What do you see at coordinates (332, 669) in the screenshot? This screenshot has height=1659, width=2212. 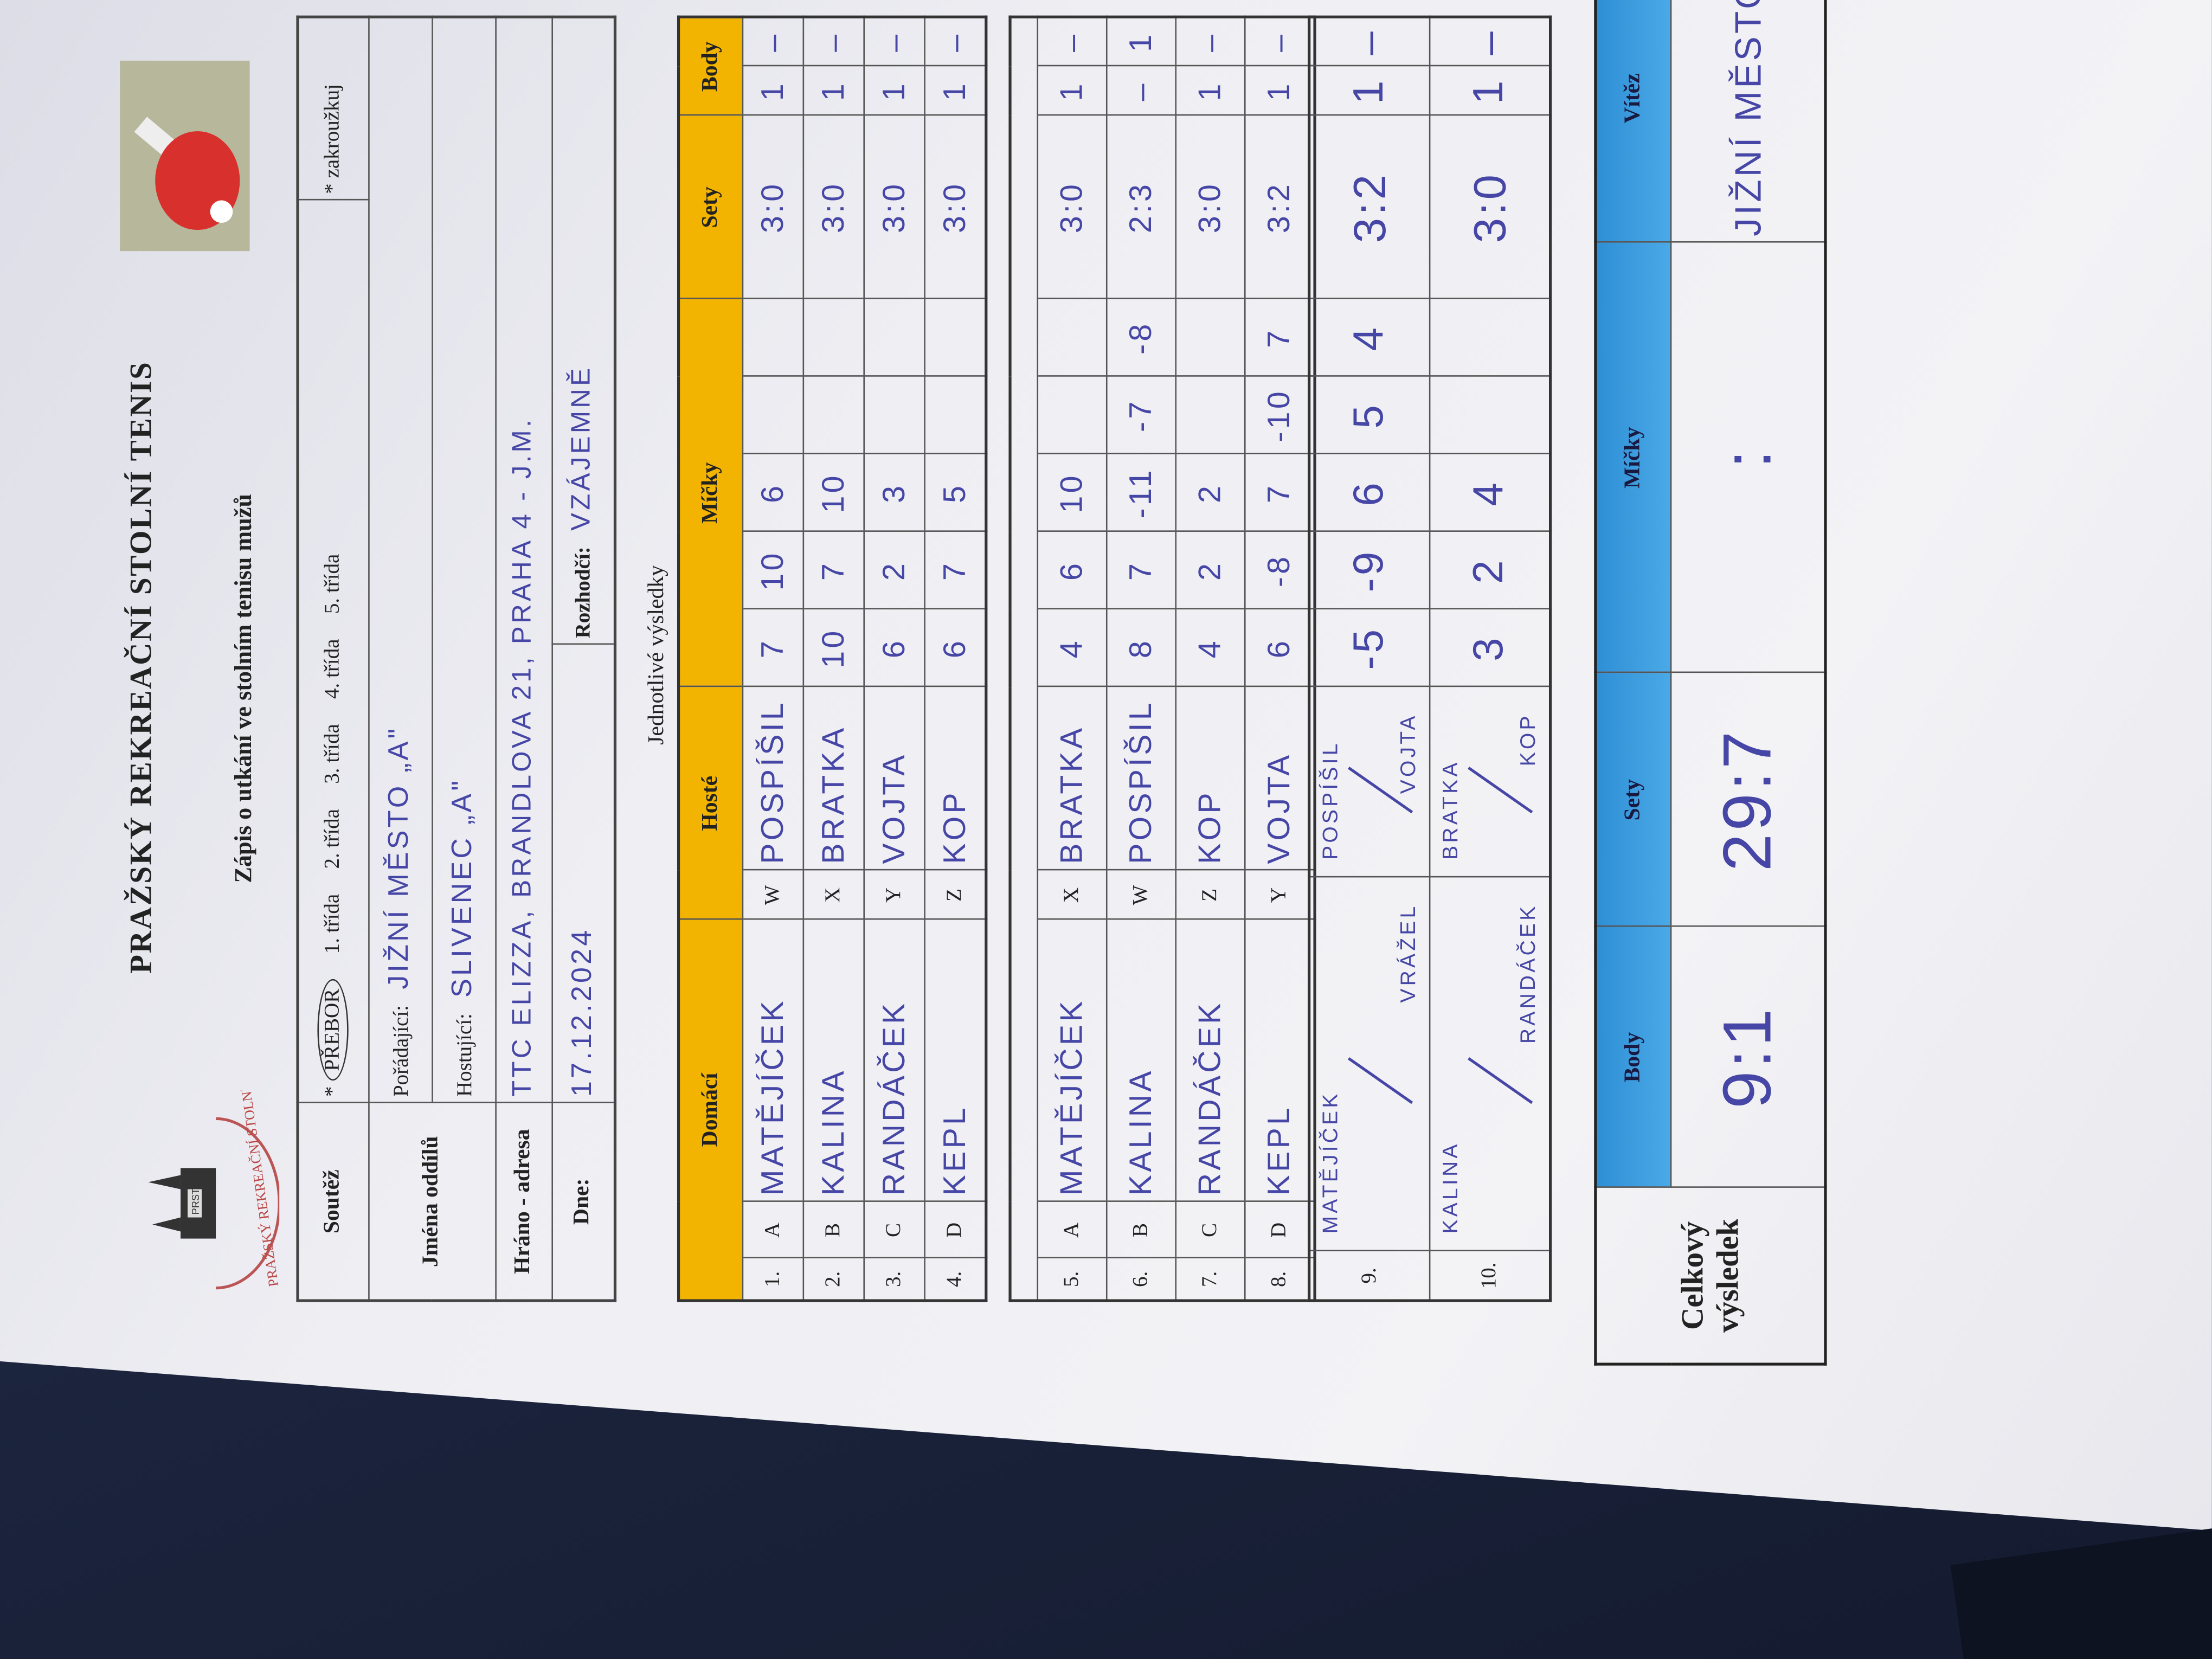 I see `class-option-4: 4. třída` at bounding box center [332, 669].